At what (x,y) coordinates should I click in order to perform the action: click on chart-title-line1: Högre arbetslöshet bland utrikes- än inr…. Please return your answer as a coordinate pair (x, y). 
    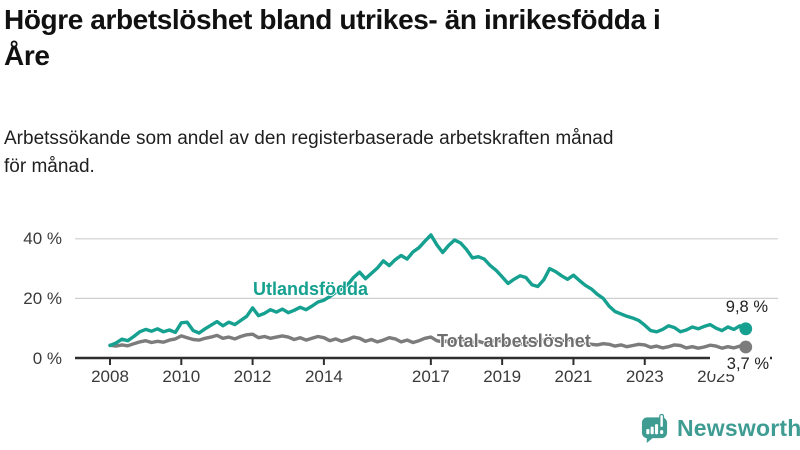
    Looking at the image, I should click on (332, 19).